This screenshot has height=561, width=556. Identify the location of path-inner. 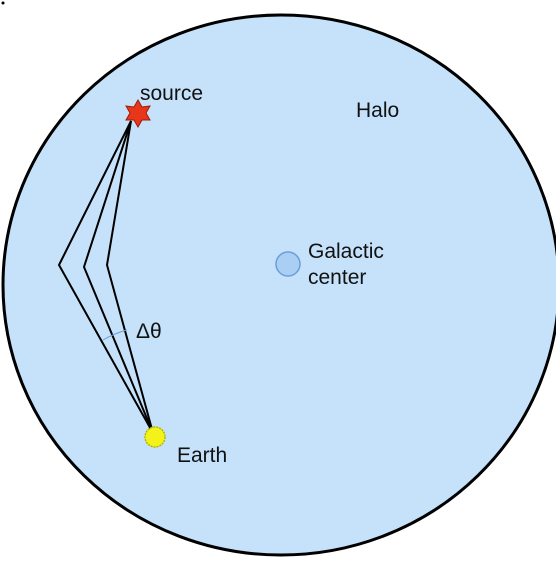
(129, 277).